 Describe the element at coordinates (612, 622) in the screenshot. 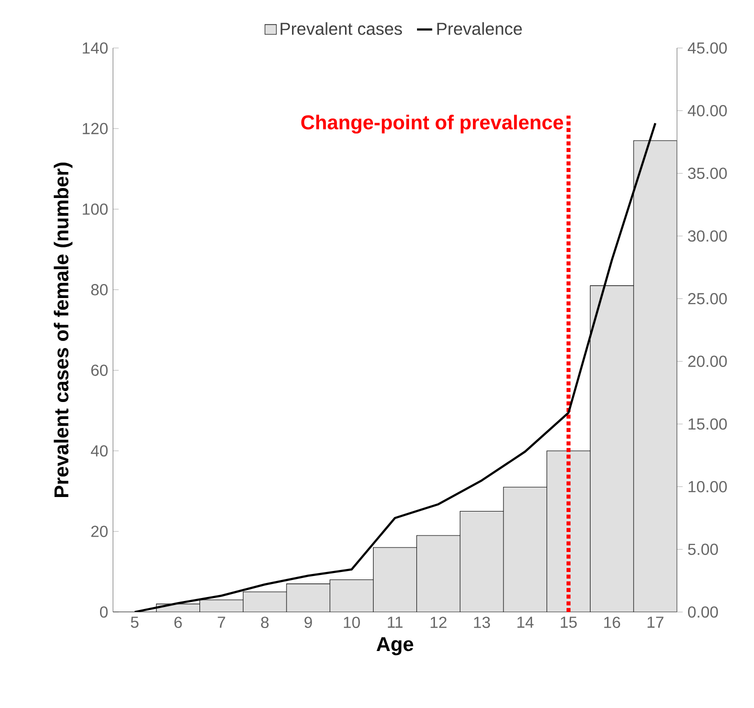

I see `x-tick-label: 16` at that location.